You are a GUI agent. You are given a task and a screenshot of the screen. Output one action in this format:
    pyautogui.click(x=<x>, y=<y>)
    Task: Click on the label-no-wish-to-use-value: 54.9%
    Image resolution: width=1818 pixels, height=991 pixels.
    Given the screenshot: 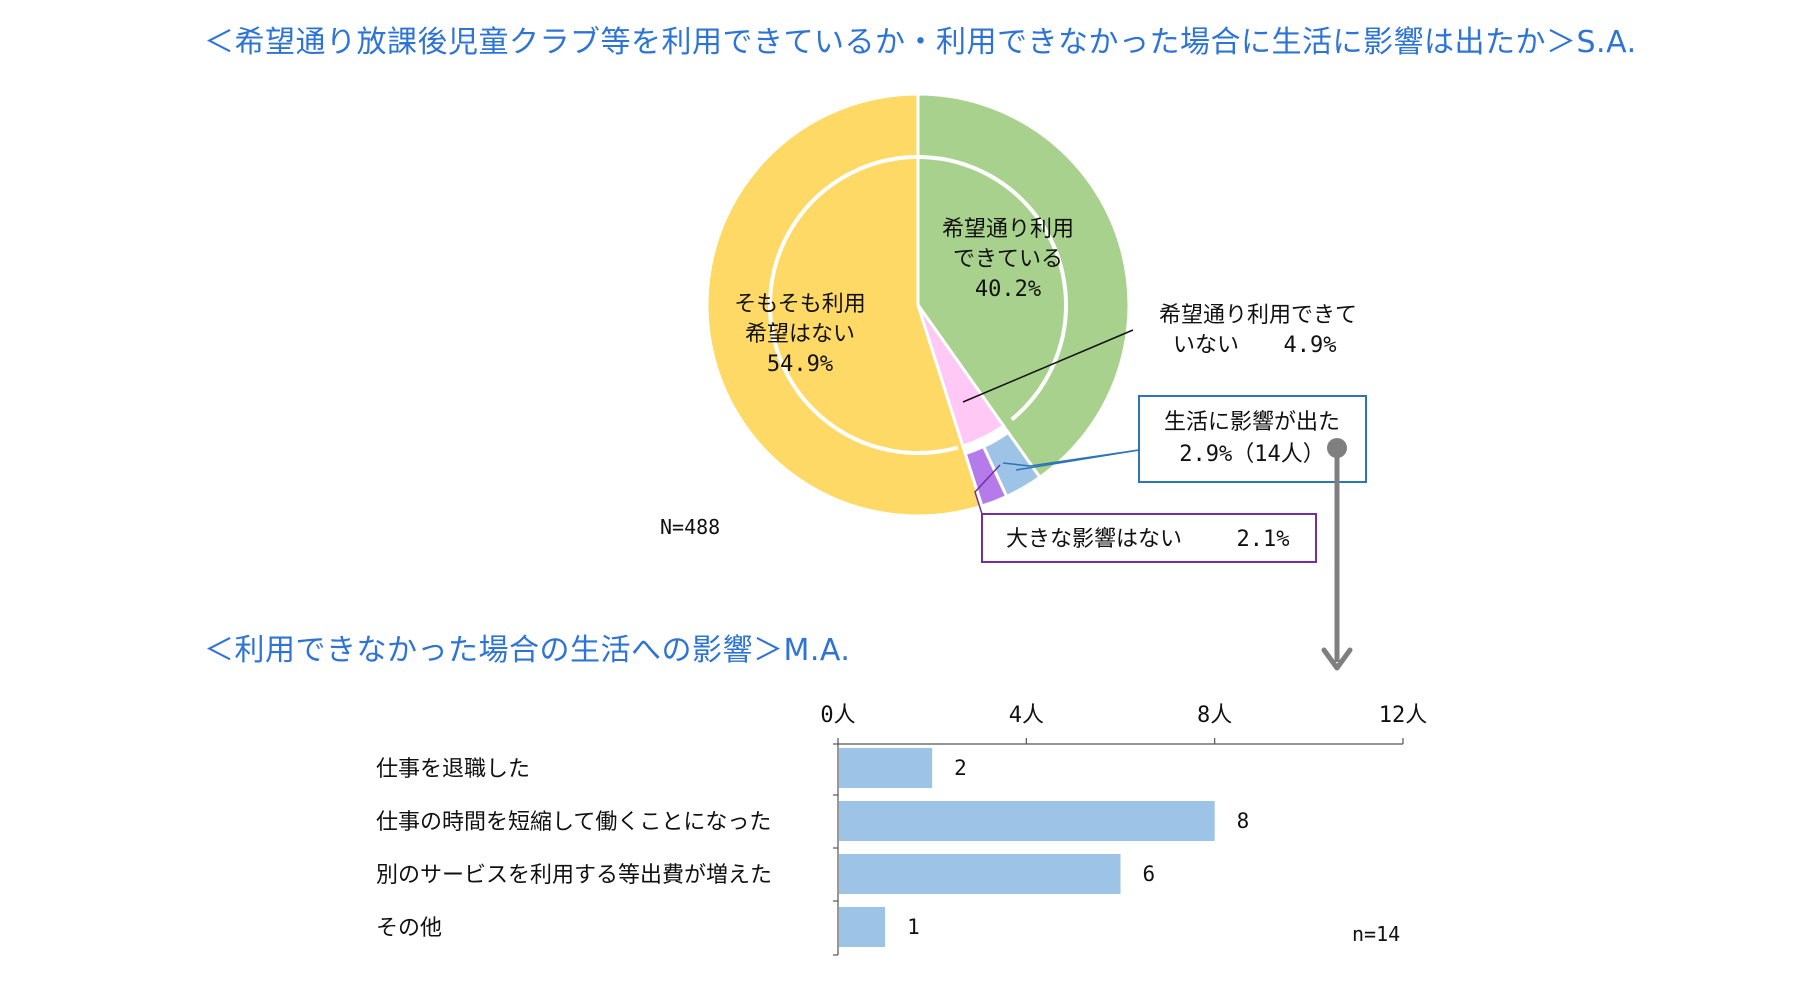 What is the action you would take?
    pyautogui.click(x=800, y=364)
    